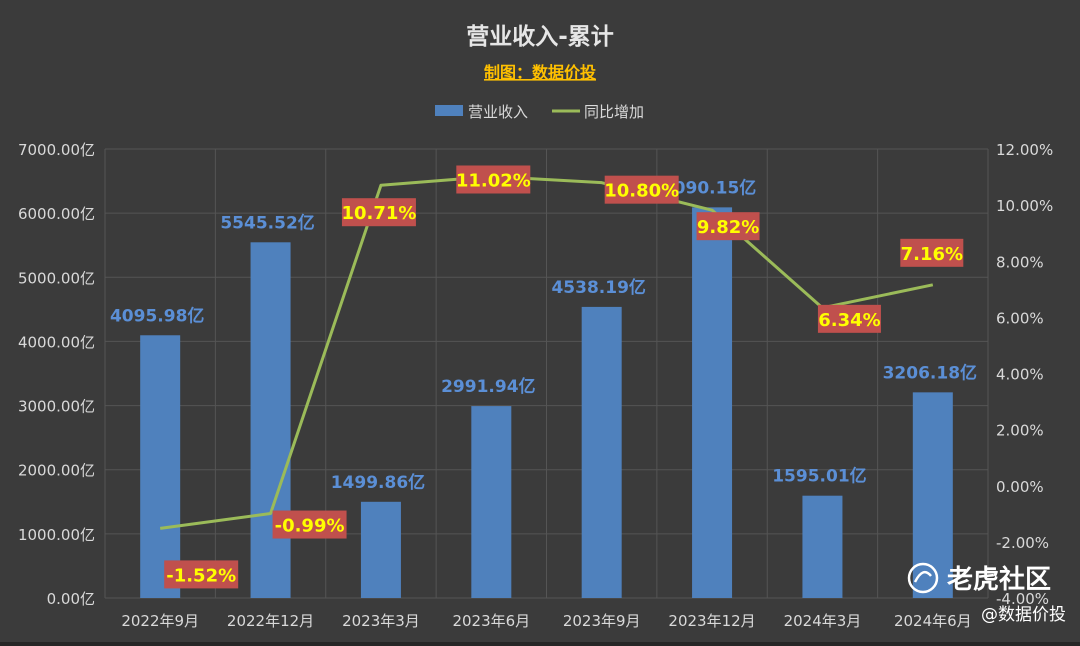 The image size is (1080, 646). I want to click on tiger-logo-icon, so click(923, 578).